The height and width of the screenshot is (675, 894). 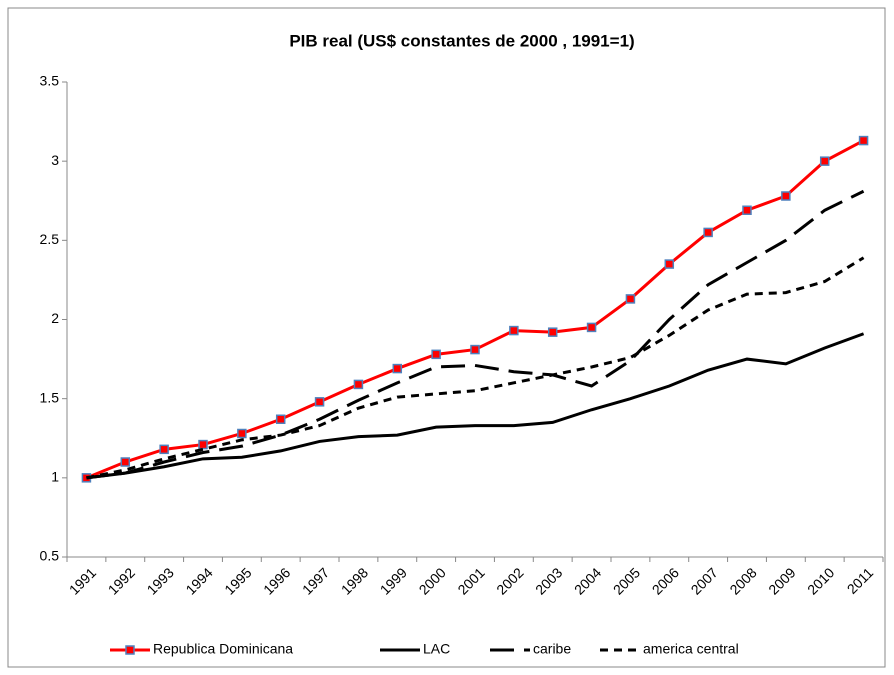 What do you see at coordinates (55, 477) in the screenshot?
I see `y-tick-label: 1` at bounding box center [55, 477].